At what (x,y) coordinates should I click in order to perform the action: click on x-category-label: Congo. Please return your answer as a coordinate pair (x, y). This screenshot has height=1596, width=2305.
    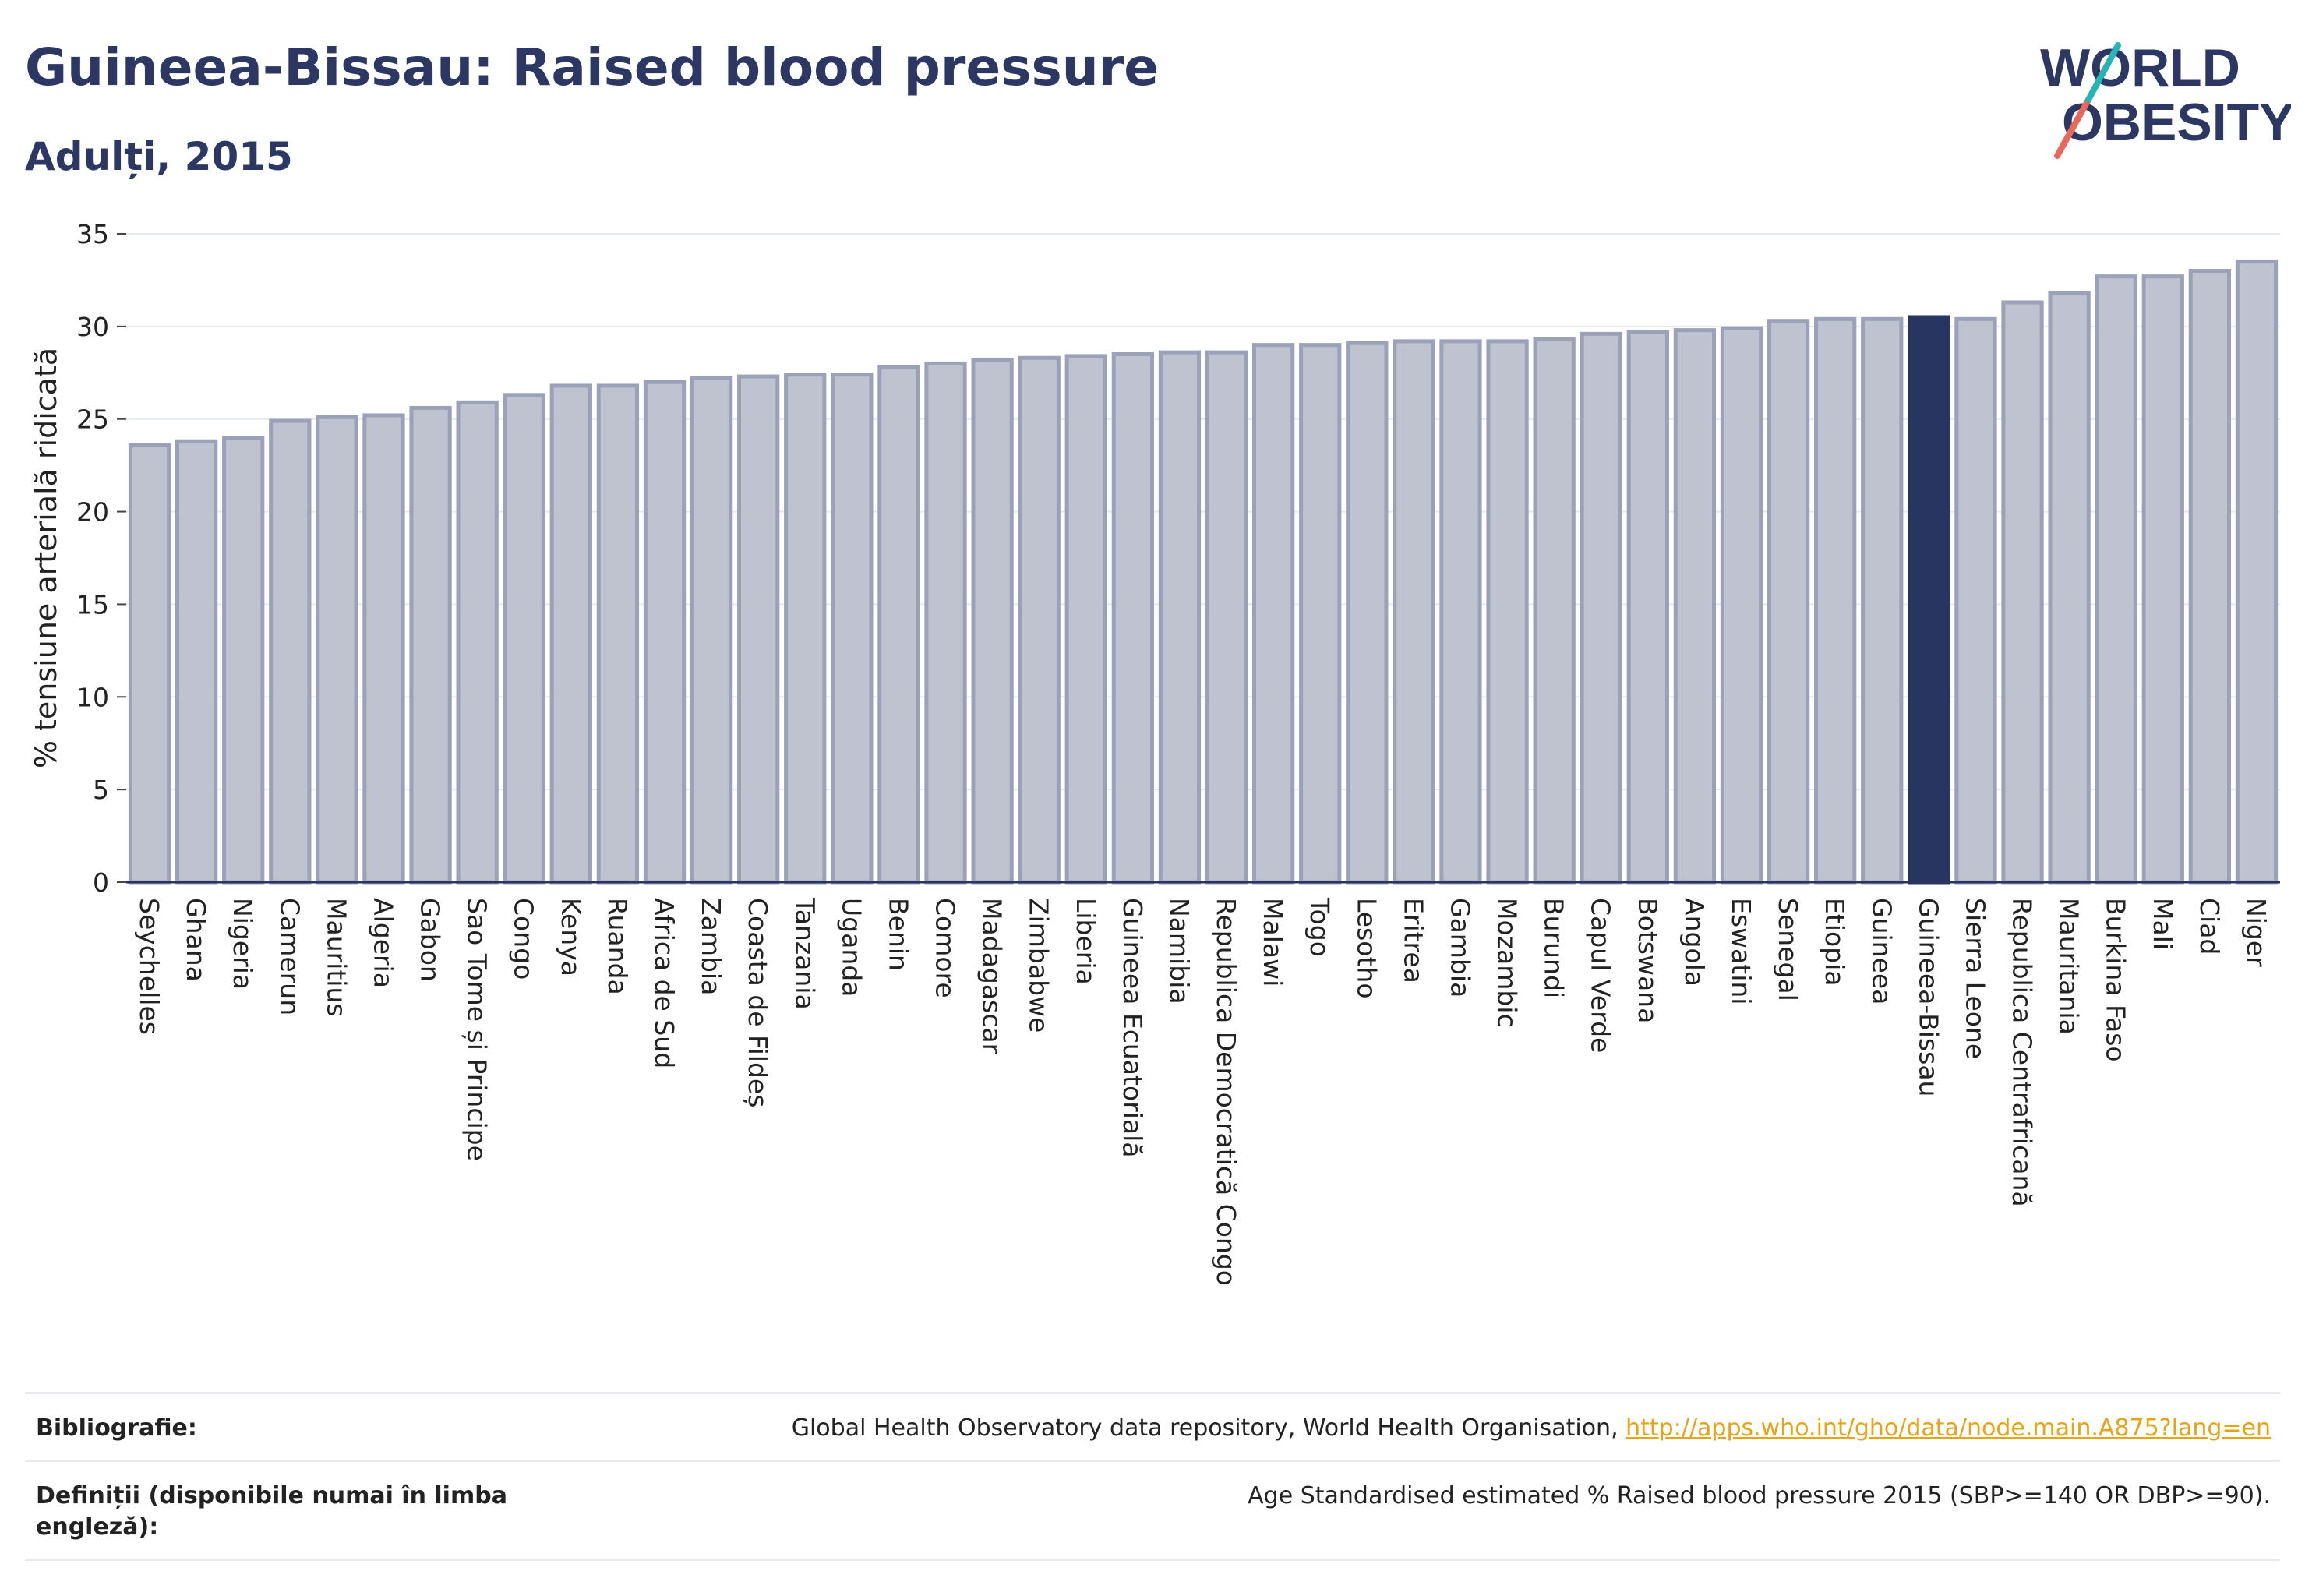
    Looking at the image, I should click on (524, 939).